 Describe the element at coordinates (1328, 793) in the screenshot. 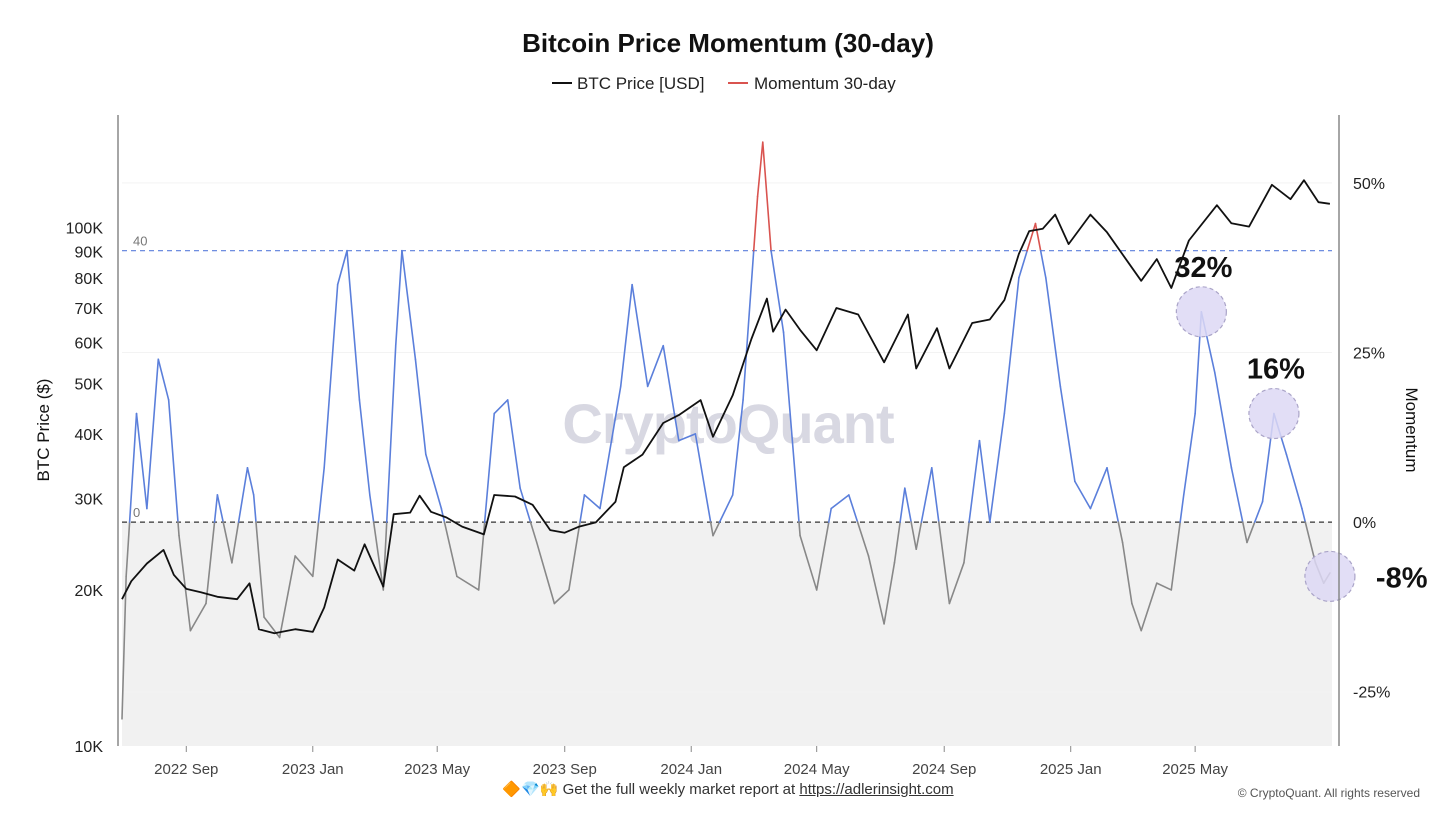

I see `copyright: © CryptoQuant. All rights reserved` at that location.